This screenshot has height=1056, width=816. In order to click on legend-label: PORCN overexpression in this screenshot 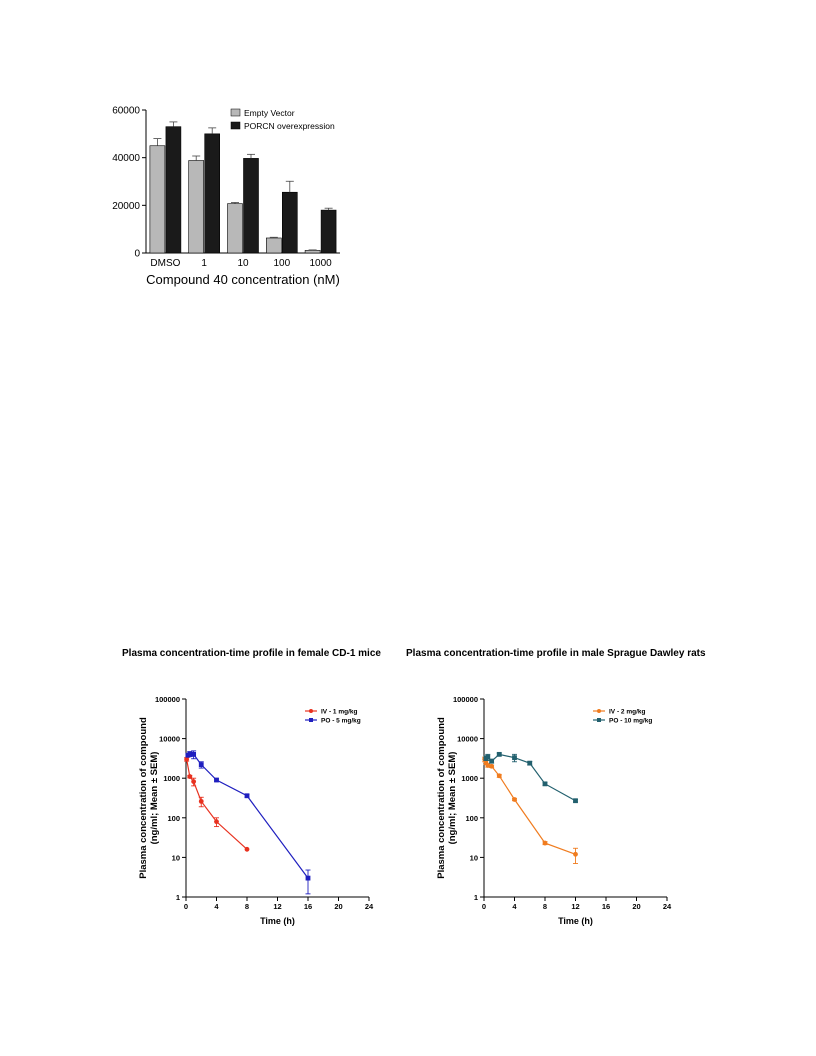, I will do `click(289, 126)`.